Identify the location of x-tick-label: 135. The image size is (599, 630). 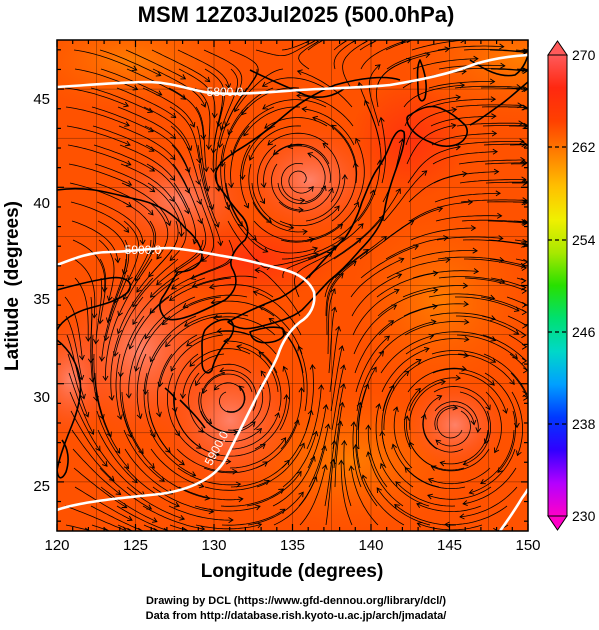
(292, 545).